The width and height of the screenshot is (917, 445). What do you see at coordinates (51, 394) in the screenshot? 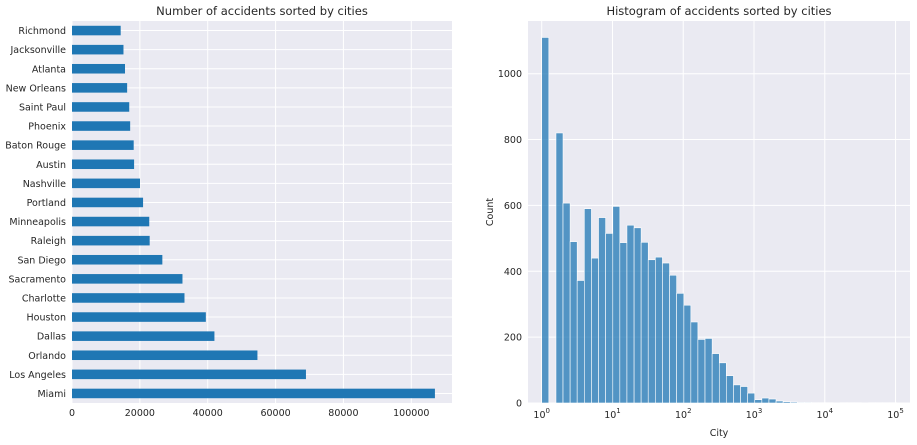
I see `category-label: Miami` at bounding box center [51, 394].